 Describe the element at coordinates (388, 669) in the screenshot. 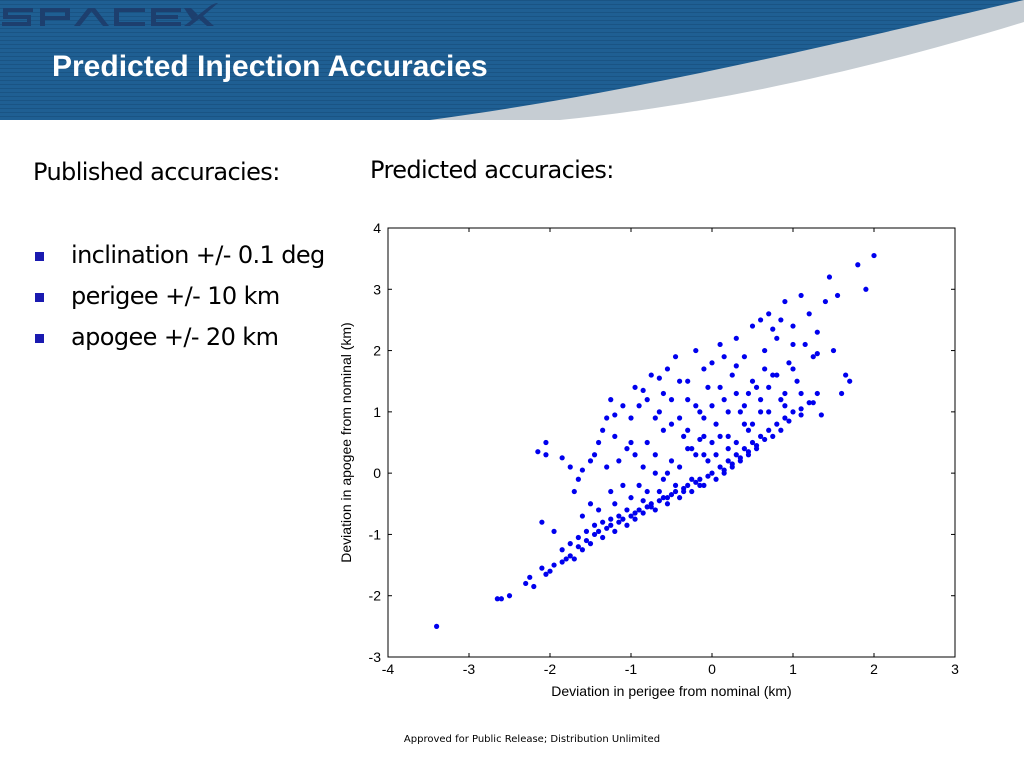

I see `x-tick-label: -4` at that location.